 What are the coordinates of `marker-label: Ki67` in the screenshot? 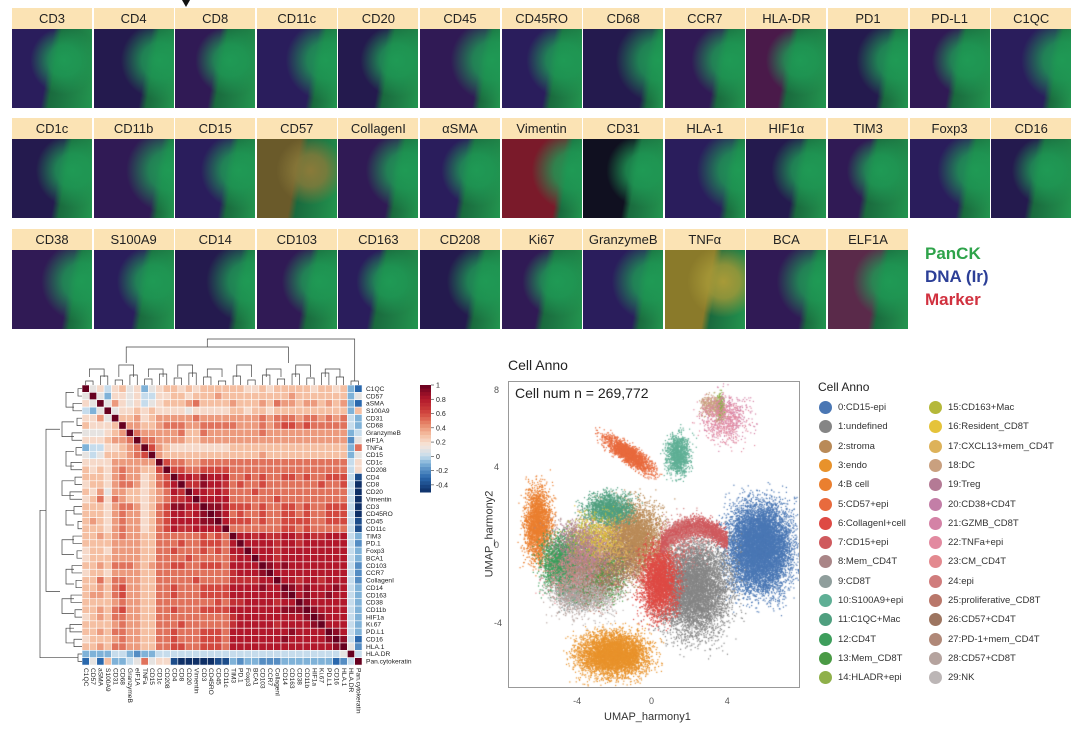 It's located at (541, 239).